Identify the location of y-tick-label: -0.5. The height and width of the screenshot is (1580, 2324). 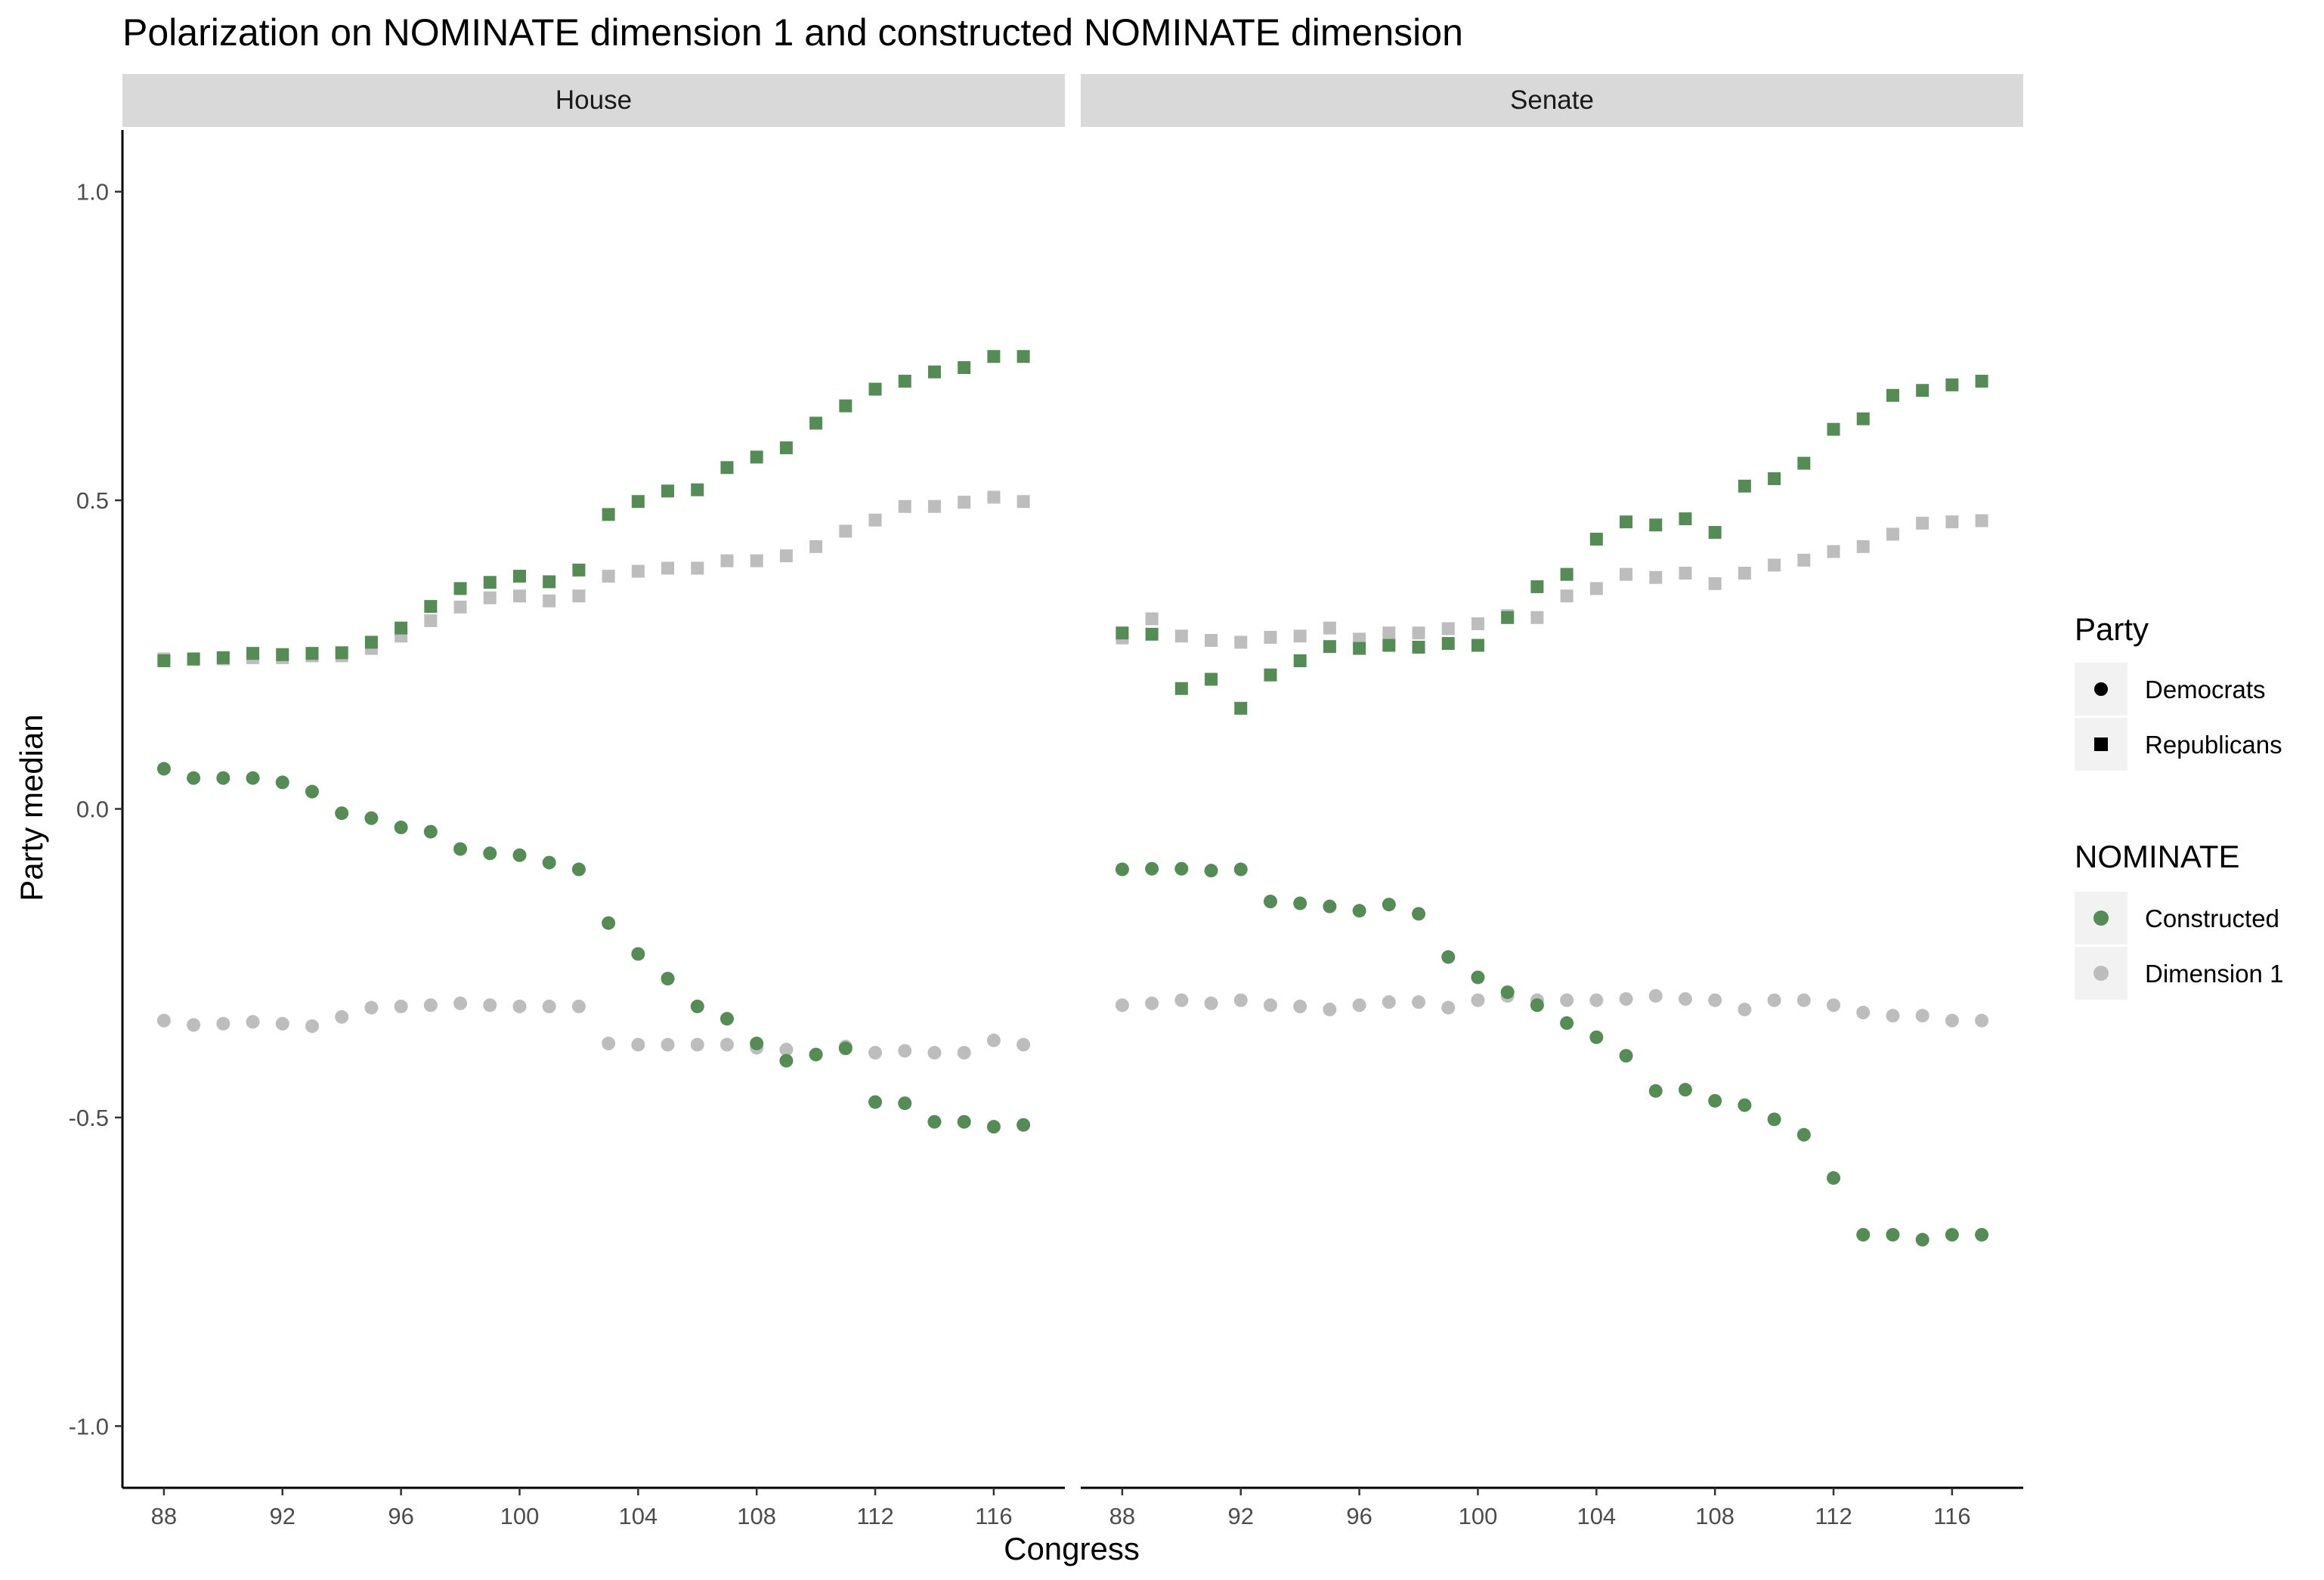
(89, 1118).